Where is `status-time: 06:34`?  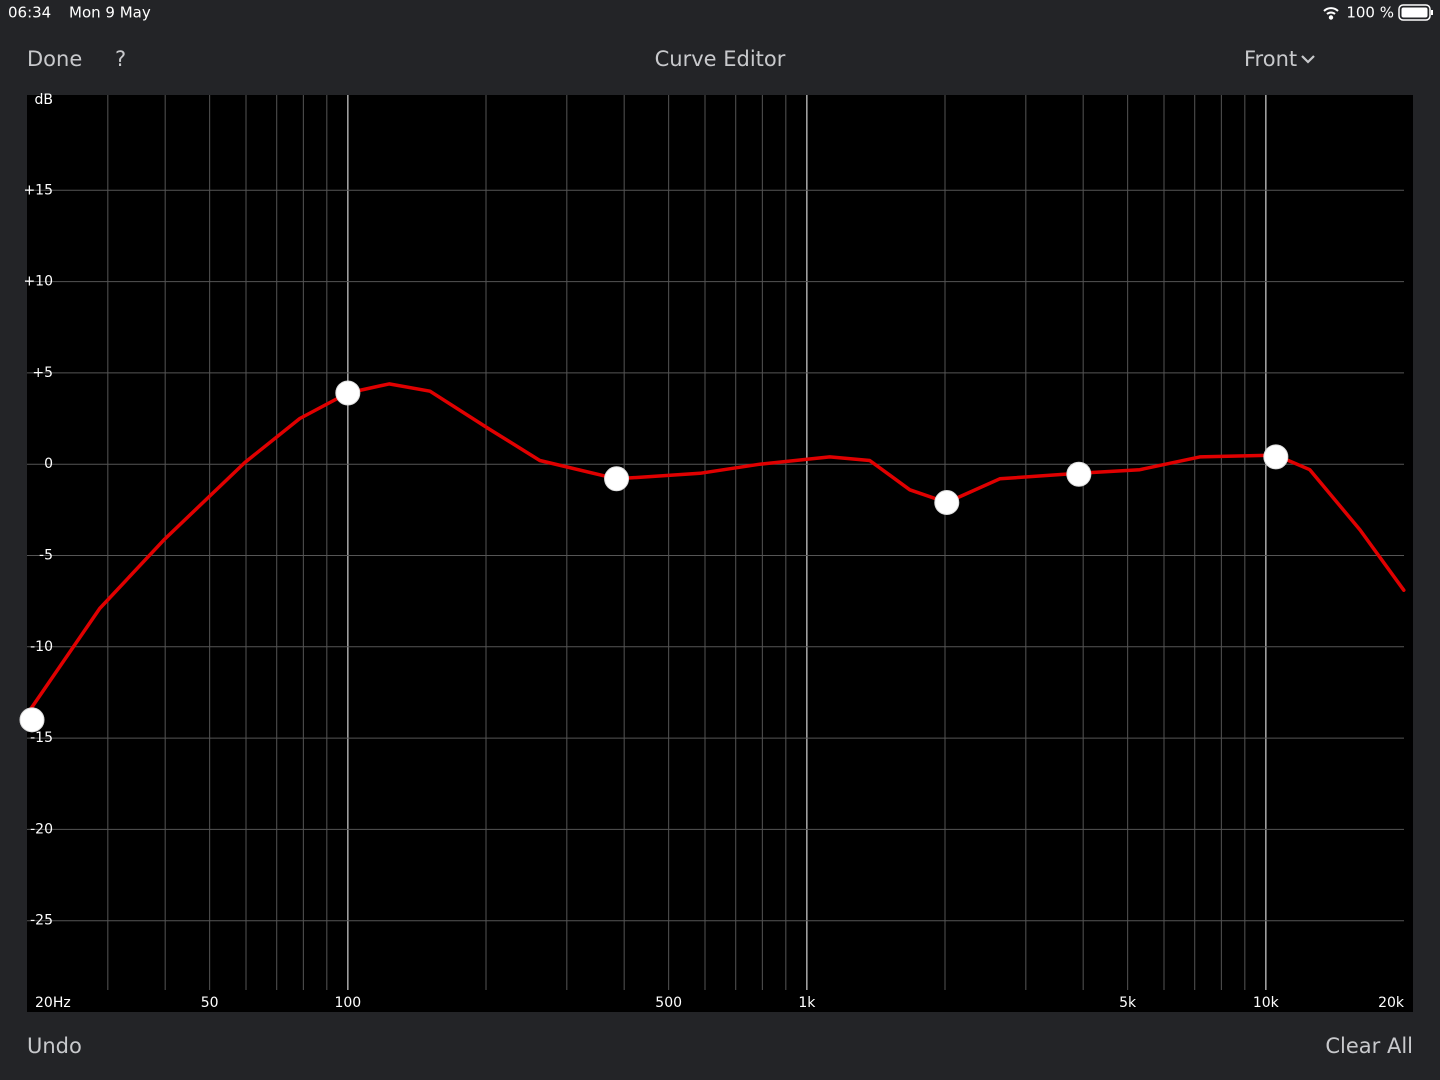
status-time: 06:34 is located at coordinates (29, 13).